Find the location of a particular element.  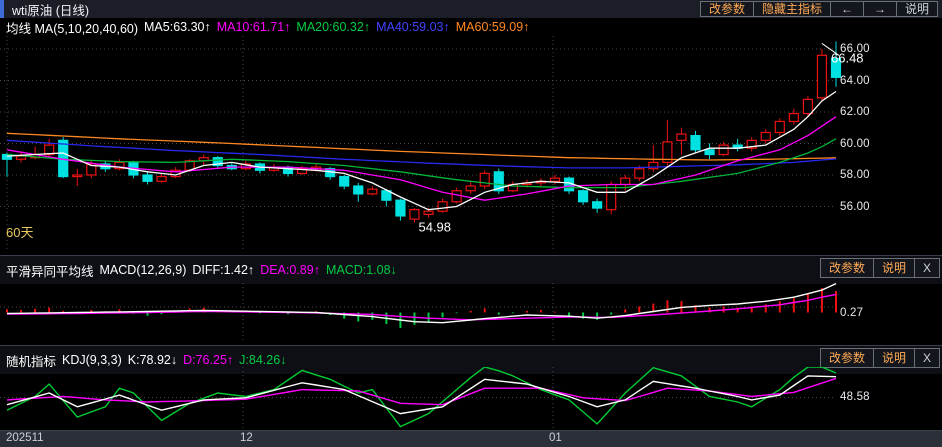

kdj-name: 随机指标 is located at coordinates (31, 361).